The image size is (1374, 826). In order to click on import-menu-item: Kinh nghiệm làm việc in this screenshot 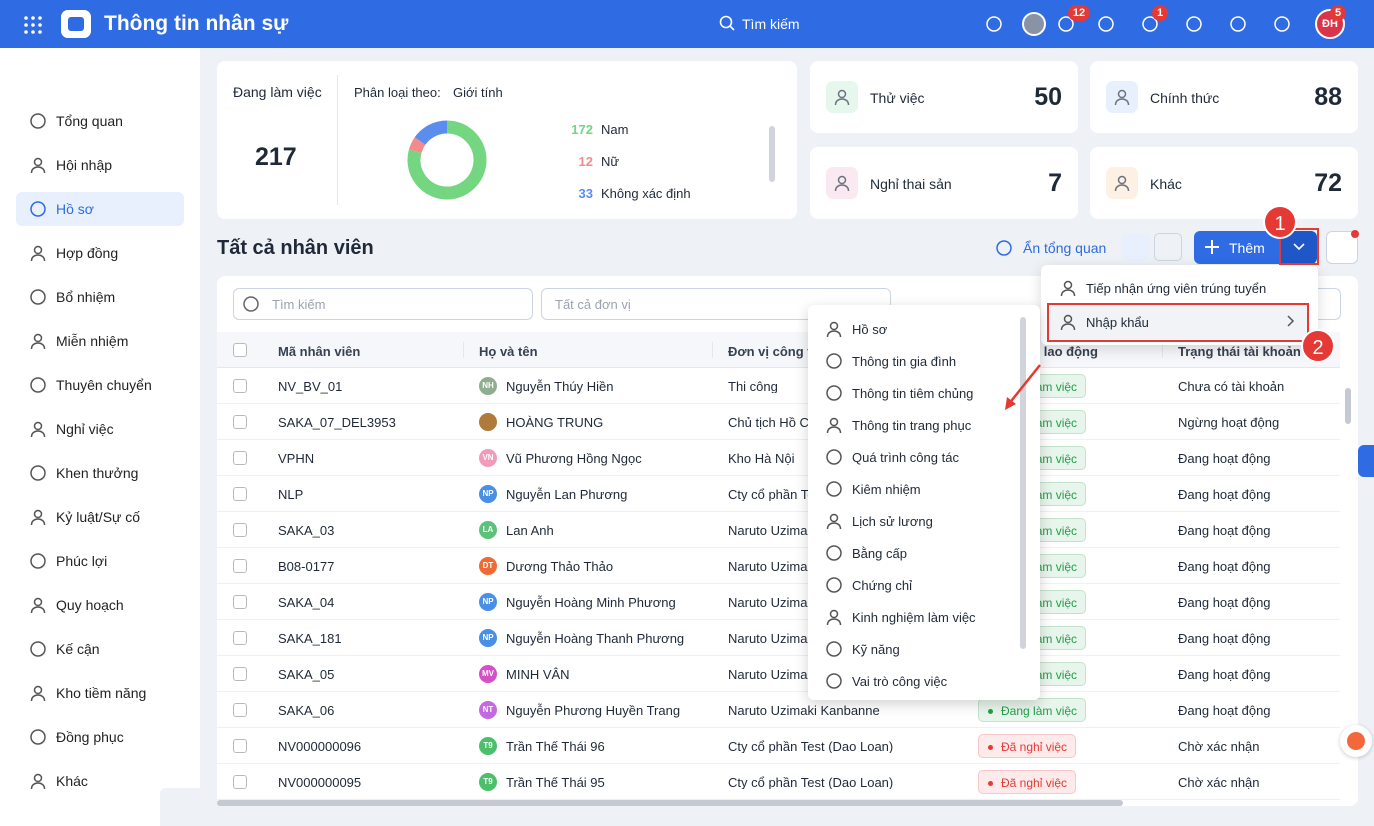, I will do `click(918, 617)`.